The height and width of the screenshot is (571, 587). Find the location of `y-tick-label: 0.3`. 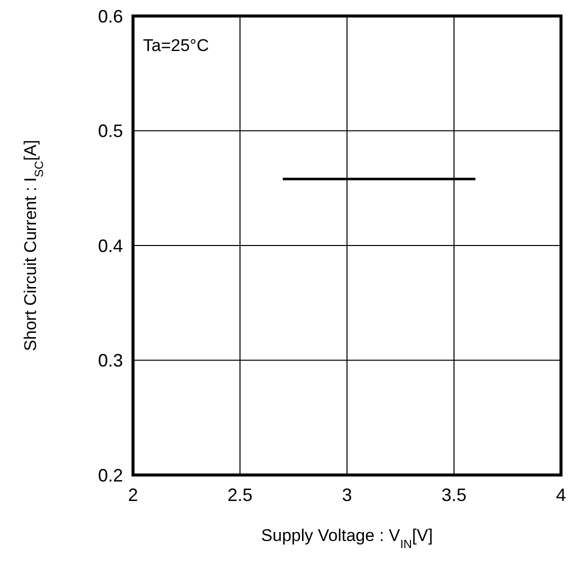

y-tick-label: 0.3 is located at coordinates (110, 360).